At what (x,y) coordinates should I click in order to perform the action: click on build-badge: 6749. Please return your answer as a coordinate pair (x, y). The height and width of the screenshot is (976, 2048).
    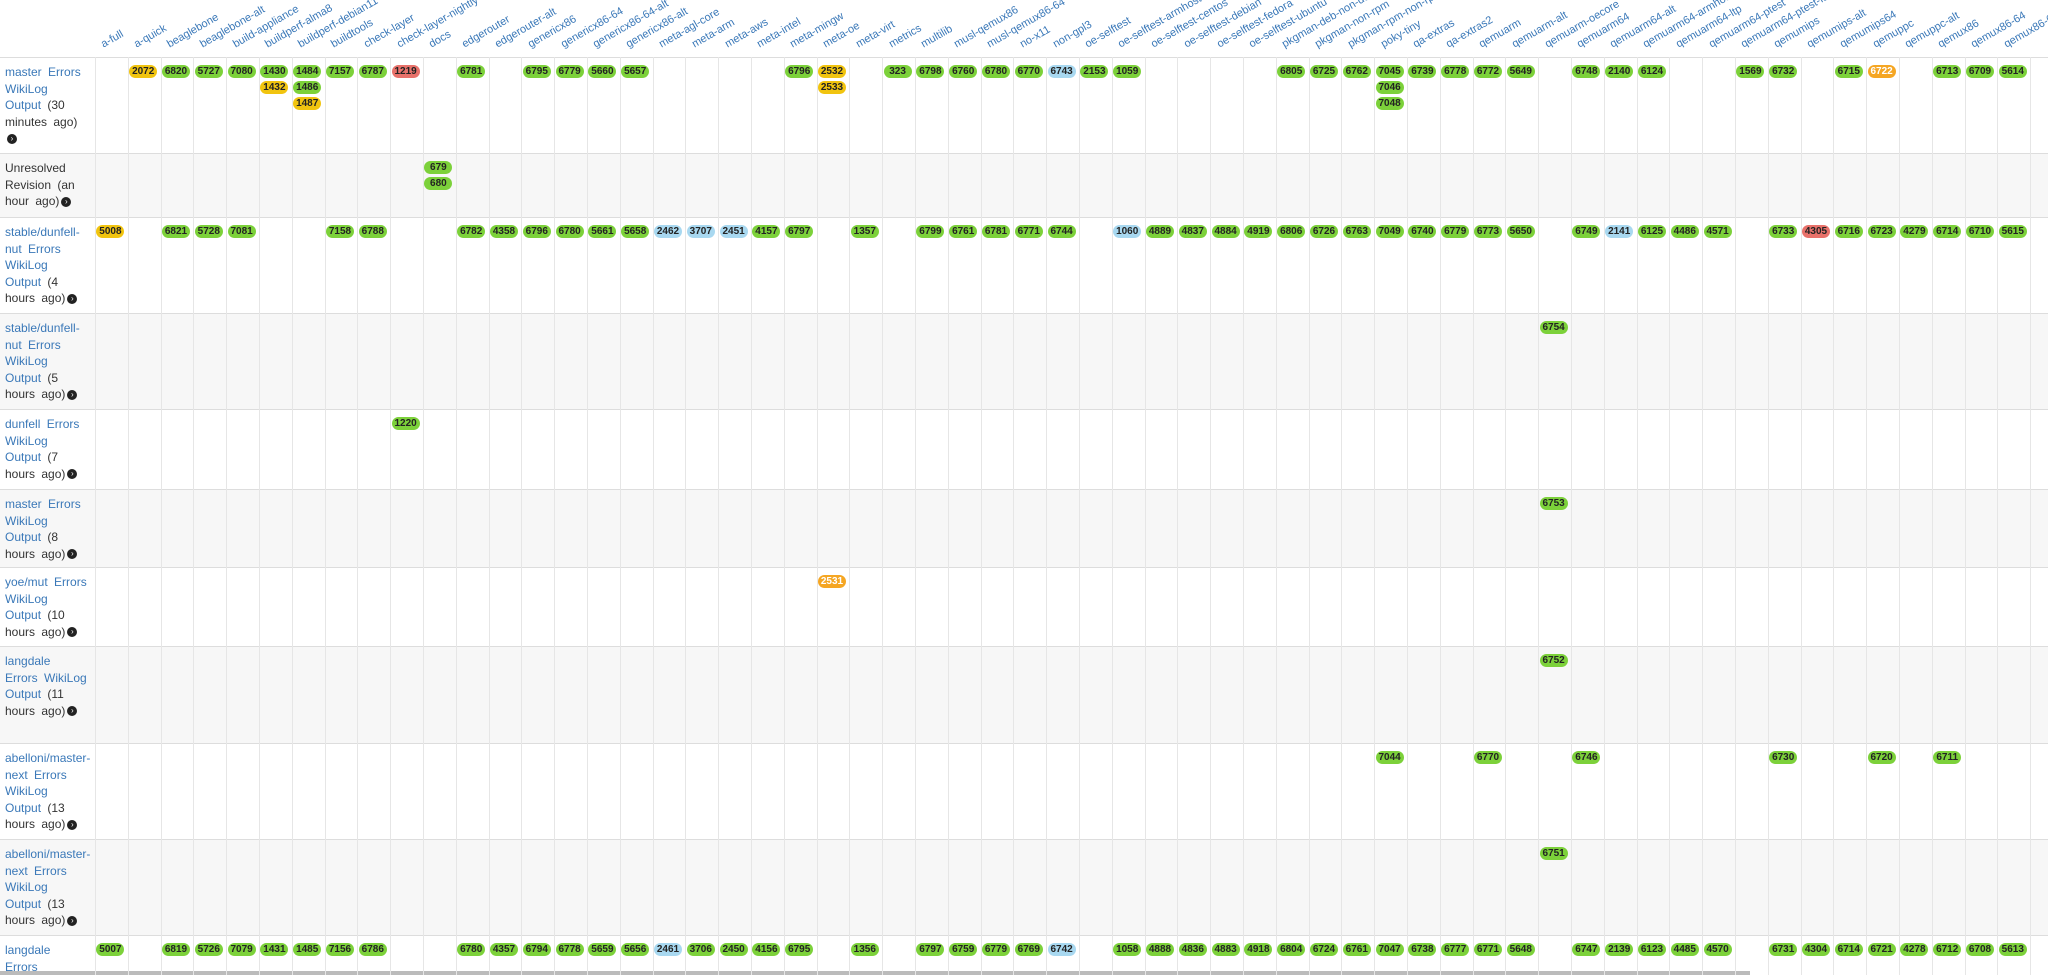
    Looking at the image, I should click on (1586, 231).